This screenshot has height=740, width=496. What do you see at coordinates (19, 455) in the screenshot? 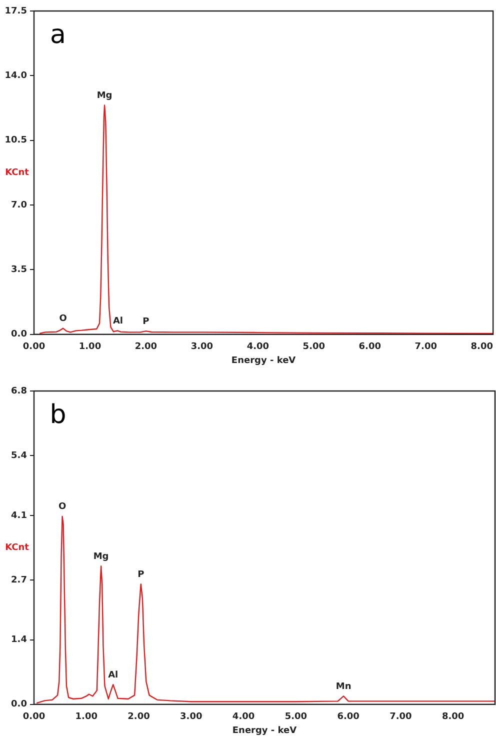
I see `y-tick-label: 5.4` at bounding box center [19, 455].